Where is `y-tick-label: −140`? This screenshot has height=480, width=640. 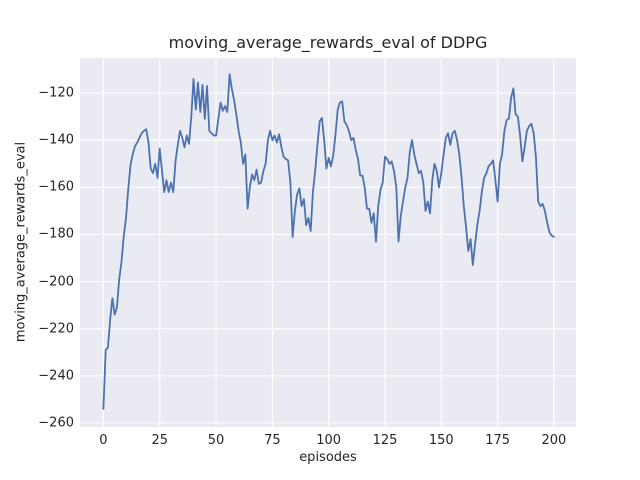 y-tick-label: −140 is located at coordinates (56, 140).